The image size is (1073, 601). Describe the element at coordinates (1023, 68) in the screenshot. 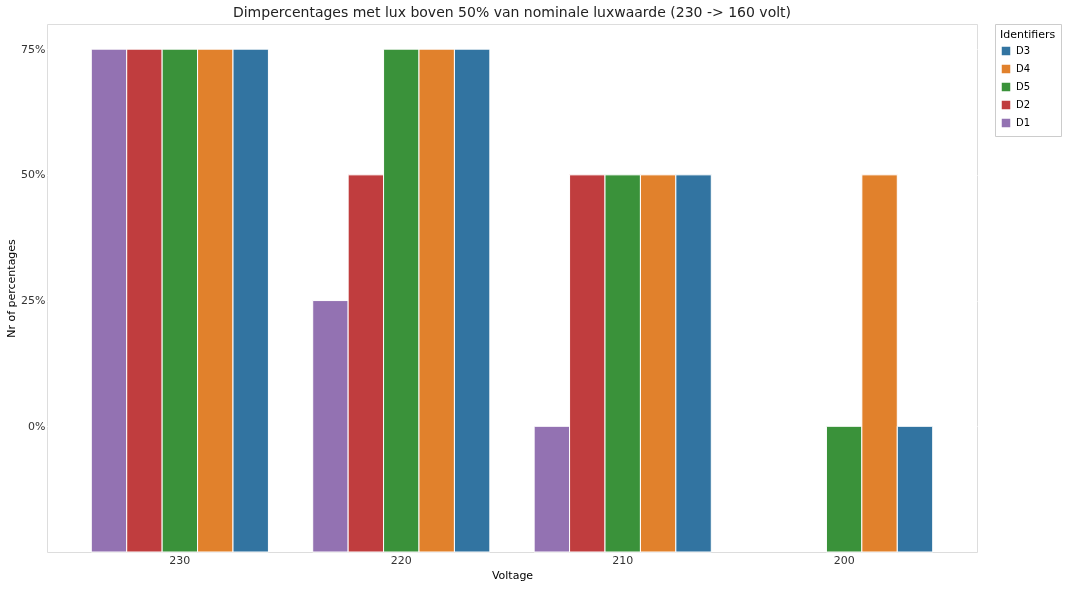

I see `legend-label: D4` at that location.